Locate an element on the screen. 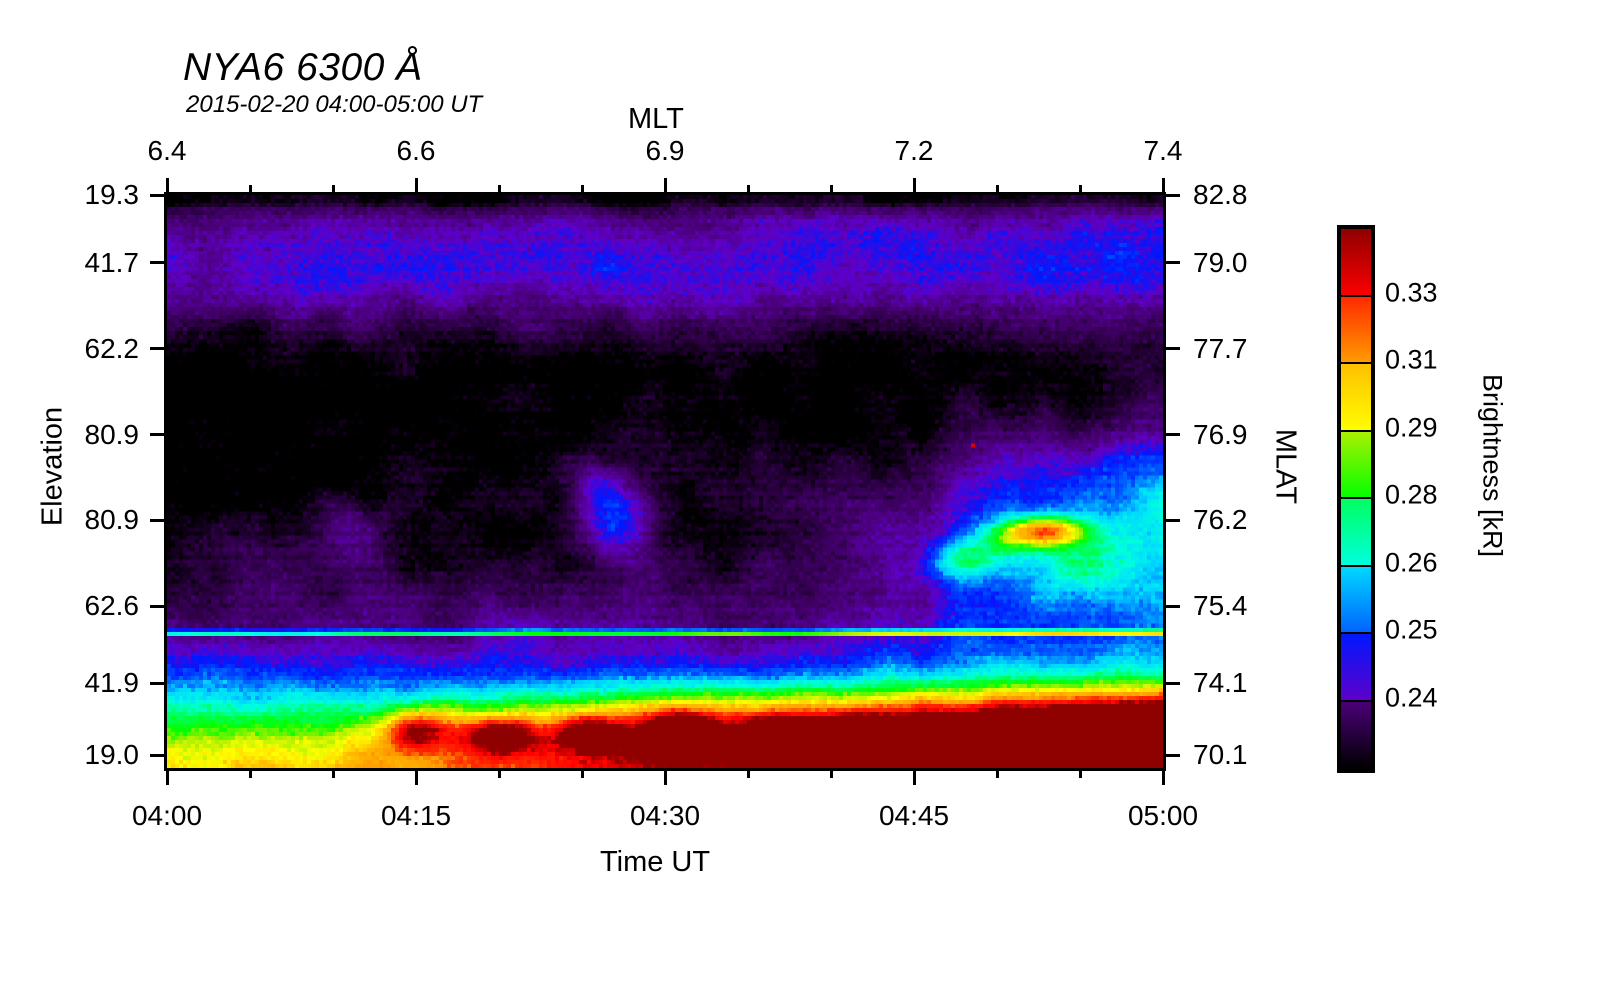 The height and width of the screenshot is (1000, 1600). right-tick-label-7: 70.1 is located at coordinates (1220, 755).